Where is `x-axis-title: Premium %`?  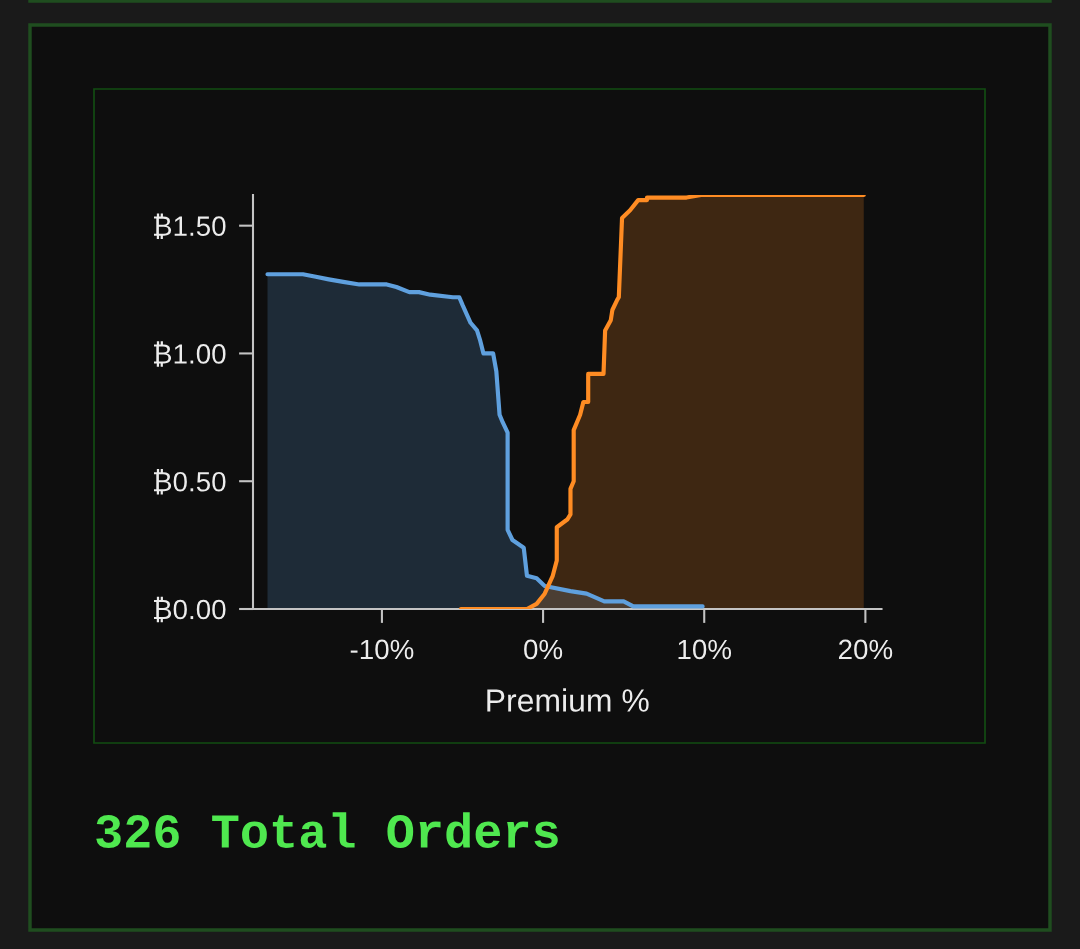
x-axis-title: Premium % is located at coordinates (568, 700).